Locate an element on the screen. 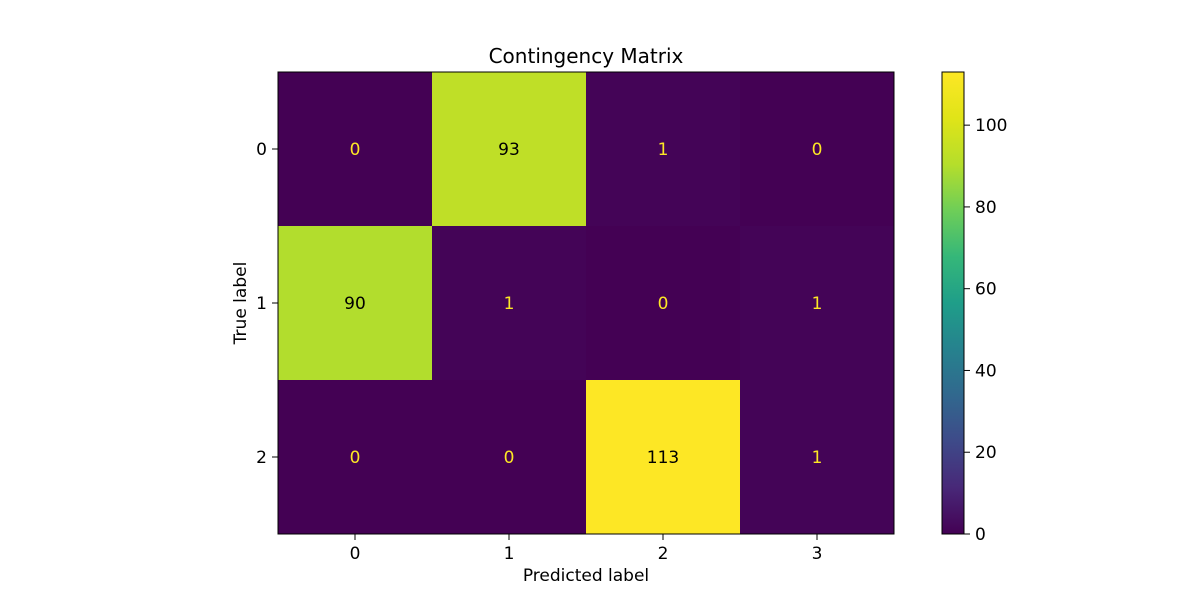 This screenshot has height=600, width=1200. colorbar-ticks: 0 20 40 60 80 100 is located at coordinates (985, 330).